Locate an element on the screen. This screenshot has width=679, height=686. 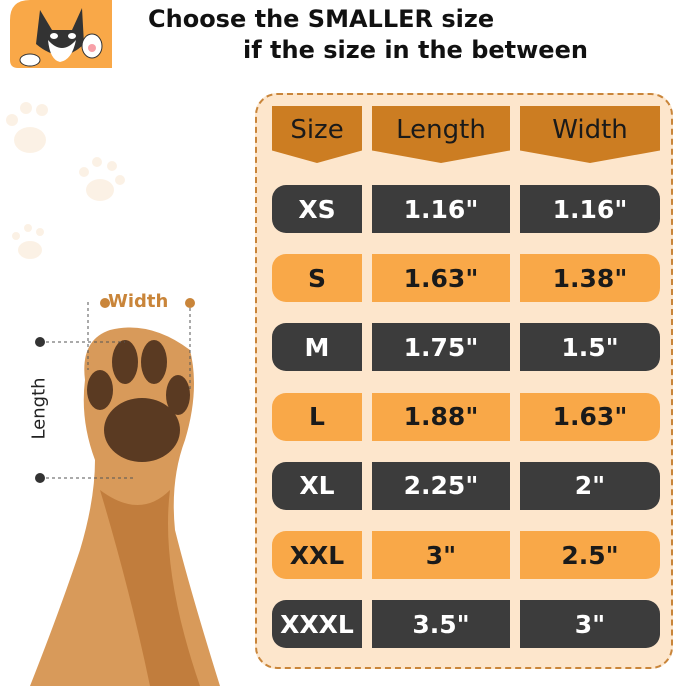
table-cell-size: L is located at coordinates (317, 416).